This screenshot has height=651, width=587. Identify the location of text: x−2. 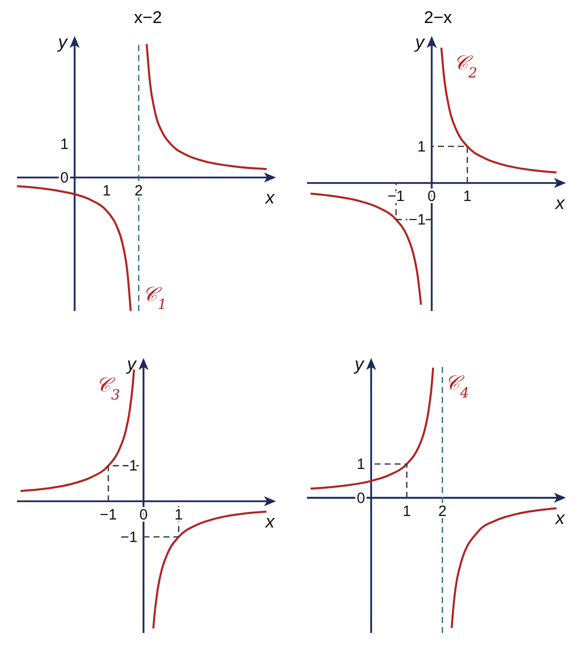
(148, 17).